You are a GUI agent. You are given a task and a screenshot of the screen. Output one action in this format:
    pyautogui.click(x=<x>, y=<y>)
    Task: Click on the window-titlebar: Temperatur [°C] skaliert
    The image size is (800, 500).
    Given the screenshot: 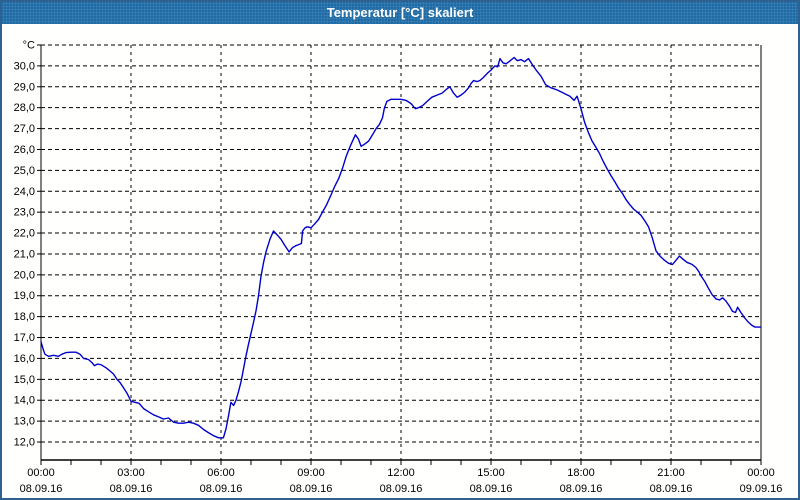 What is the action you would take?
    pyautogui.click(x=400, y=13)
    